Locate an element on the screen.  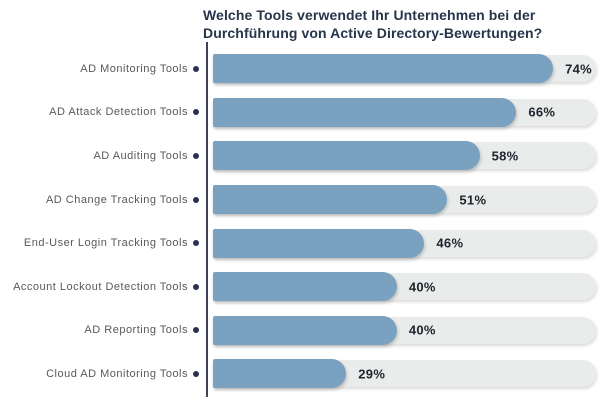
category-label: End-User Login Tracking Tools is located at coordinates (105, 243).